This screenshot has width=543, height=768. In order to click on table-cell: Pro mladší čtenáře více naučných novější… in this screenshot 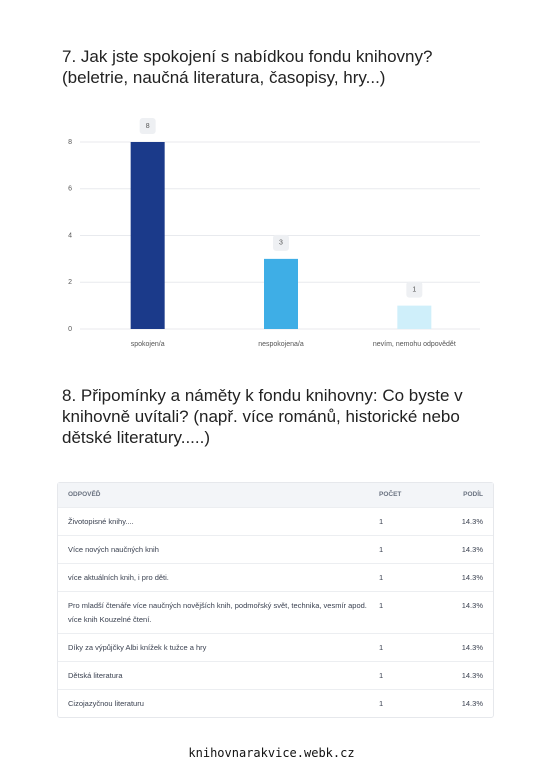, I will do `click(217, 612)`.